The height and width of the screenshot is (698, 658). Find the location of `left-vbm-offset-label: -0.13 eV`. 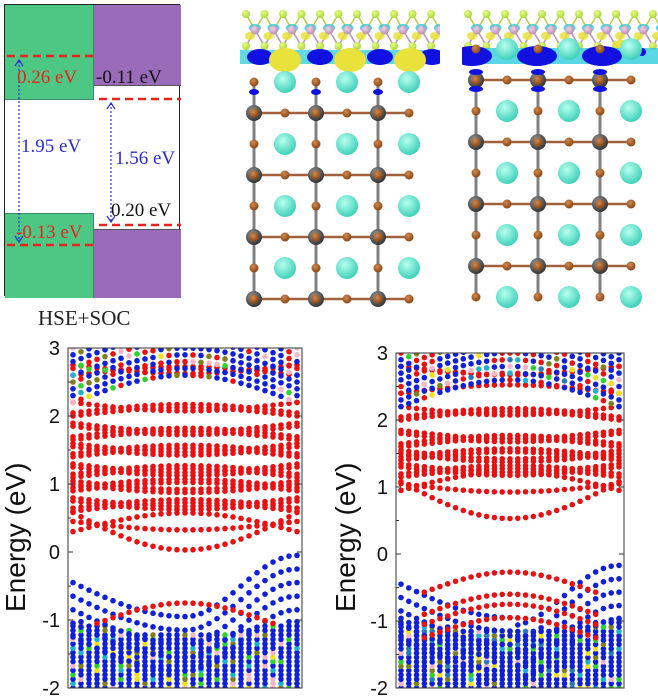

left-vbm-offset-label: -0.13 eV is located at coordinates (49, 232).